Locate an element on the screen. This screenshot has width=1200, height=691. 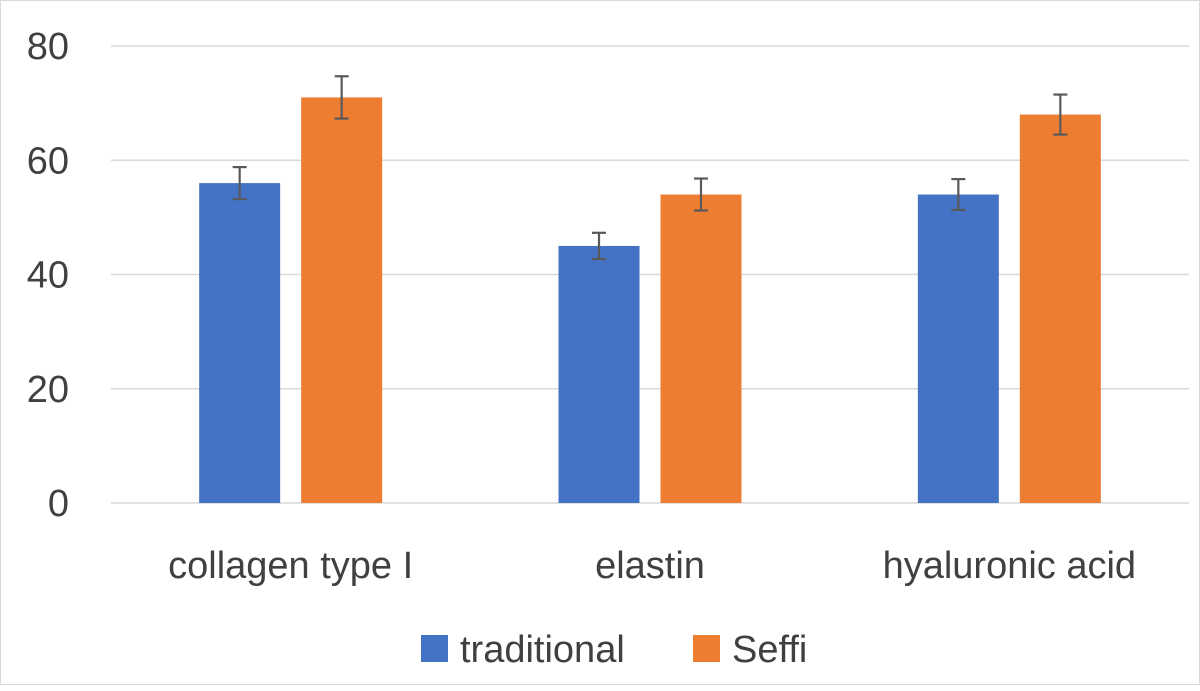
legend: traditional Seffi is located at coordinates (614, 650).